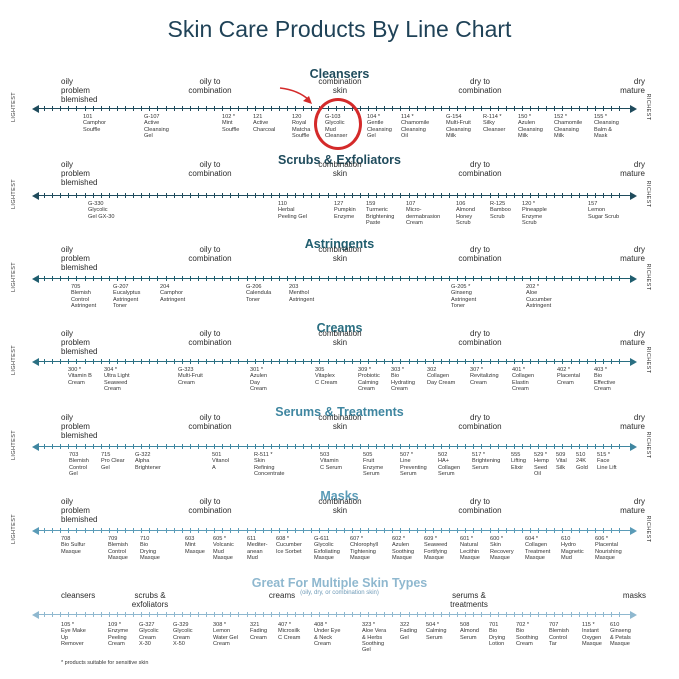 Image resolution: width=679 pixels, height=679 pixels. What do you see at coordinates (340, 169) in the screenshot?
I see `category-label: combination skin` at bounding box center [340, 169].